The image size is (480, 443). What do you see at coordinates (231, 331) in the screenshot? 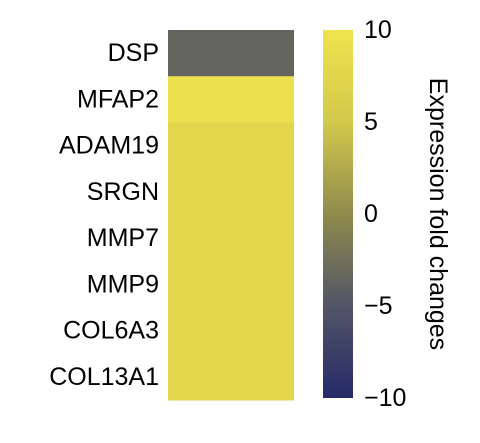
I see `heatmap-cell-col6a3` at bounding box center [231, 331].